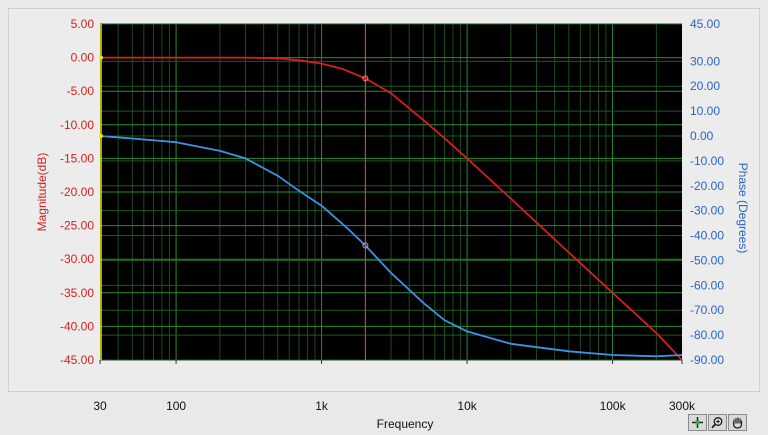 This screenshot has height=435, width=768. Describe the element at coordinates (405, 424) in the screenshot. I see `x-axis-title: Frequency` at that location.